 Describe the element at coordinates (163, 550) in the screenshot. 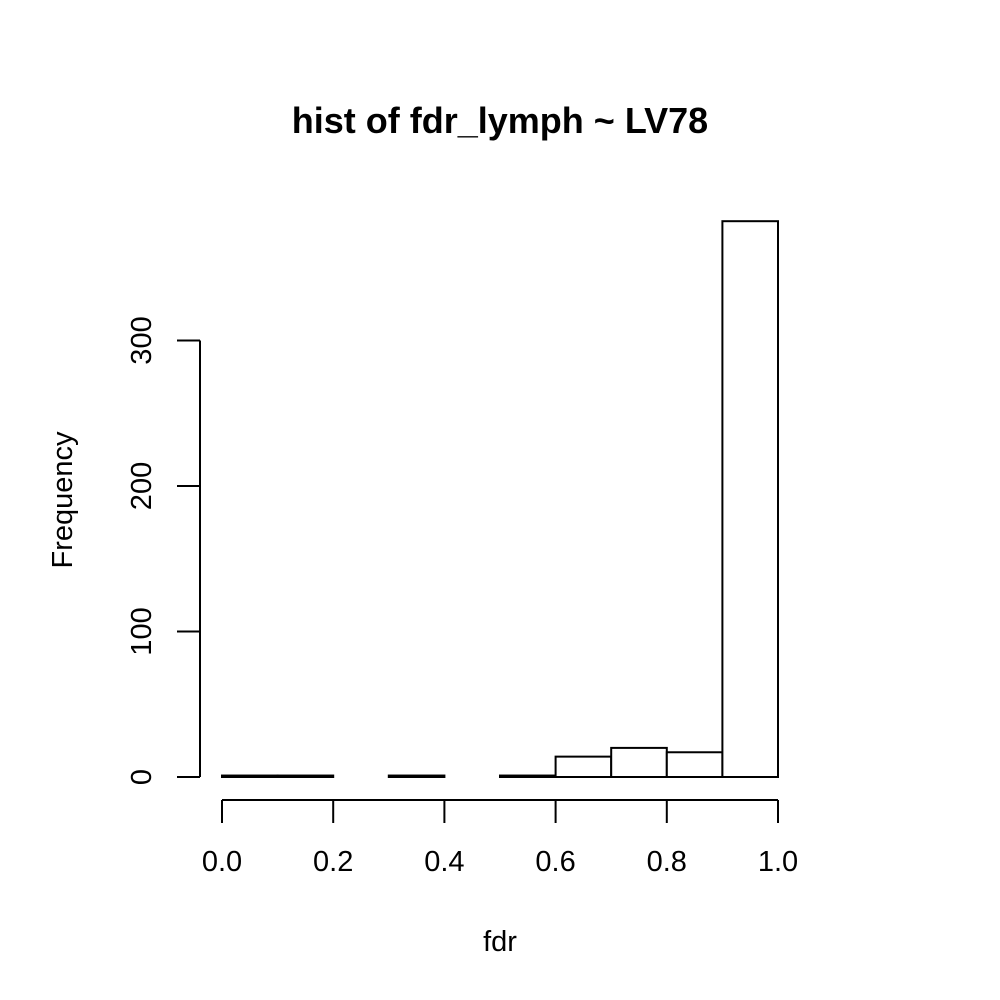

I see `y-axis: 0 100 200 300` at that location.